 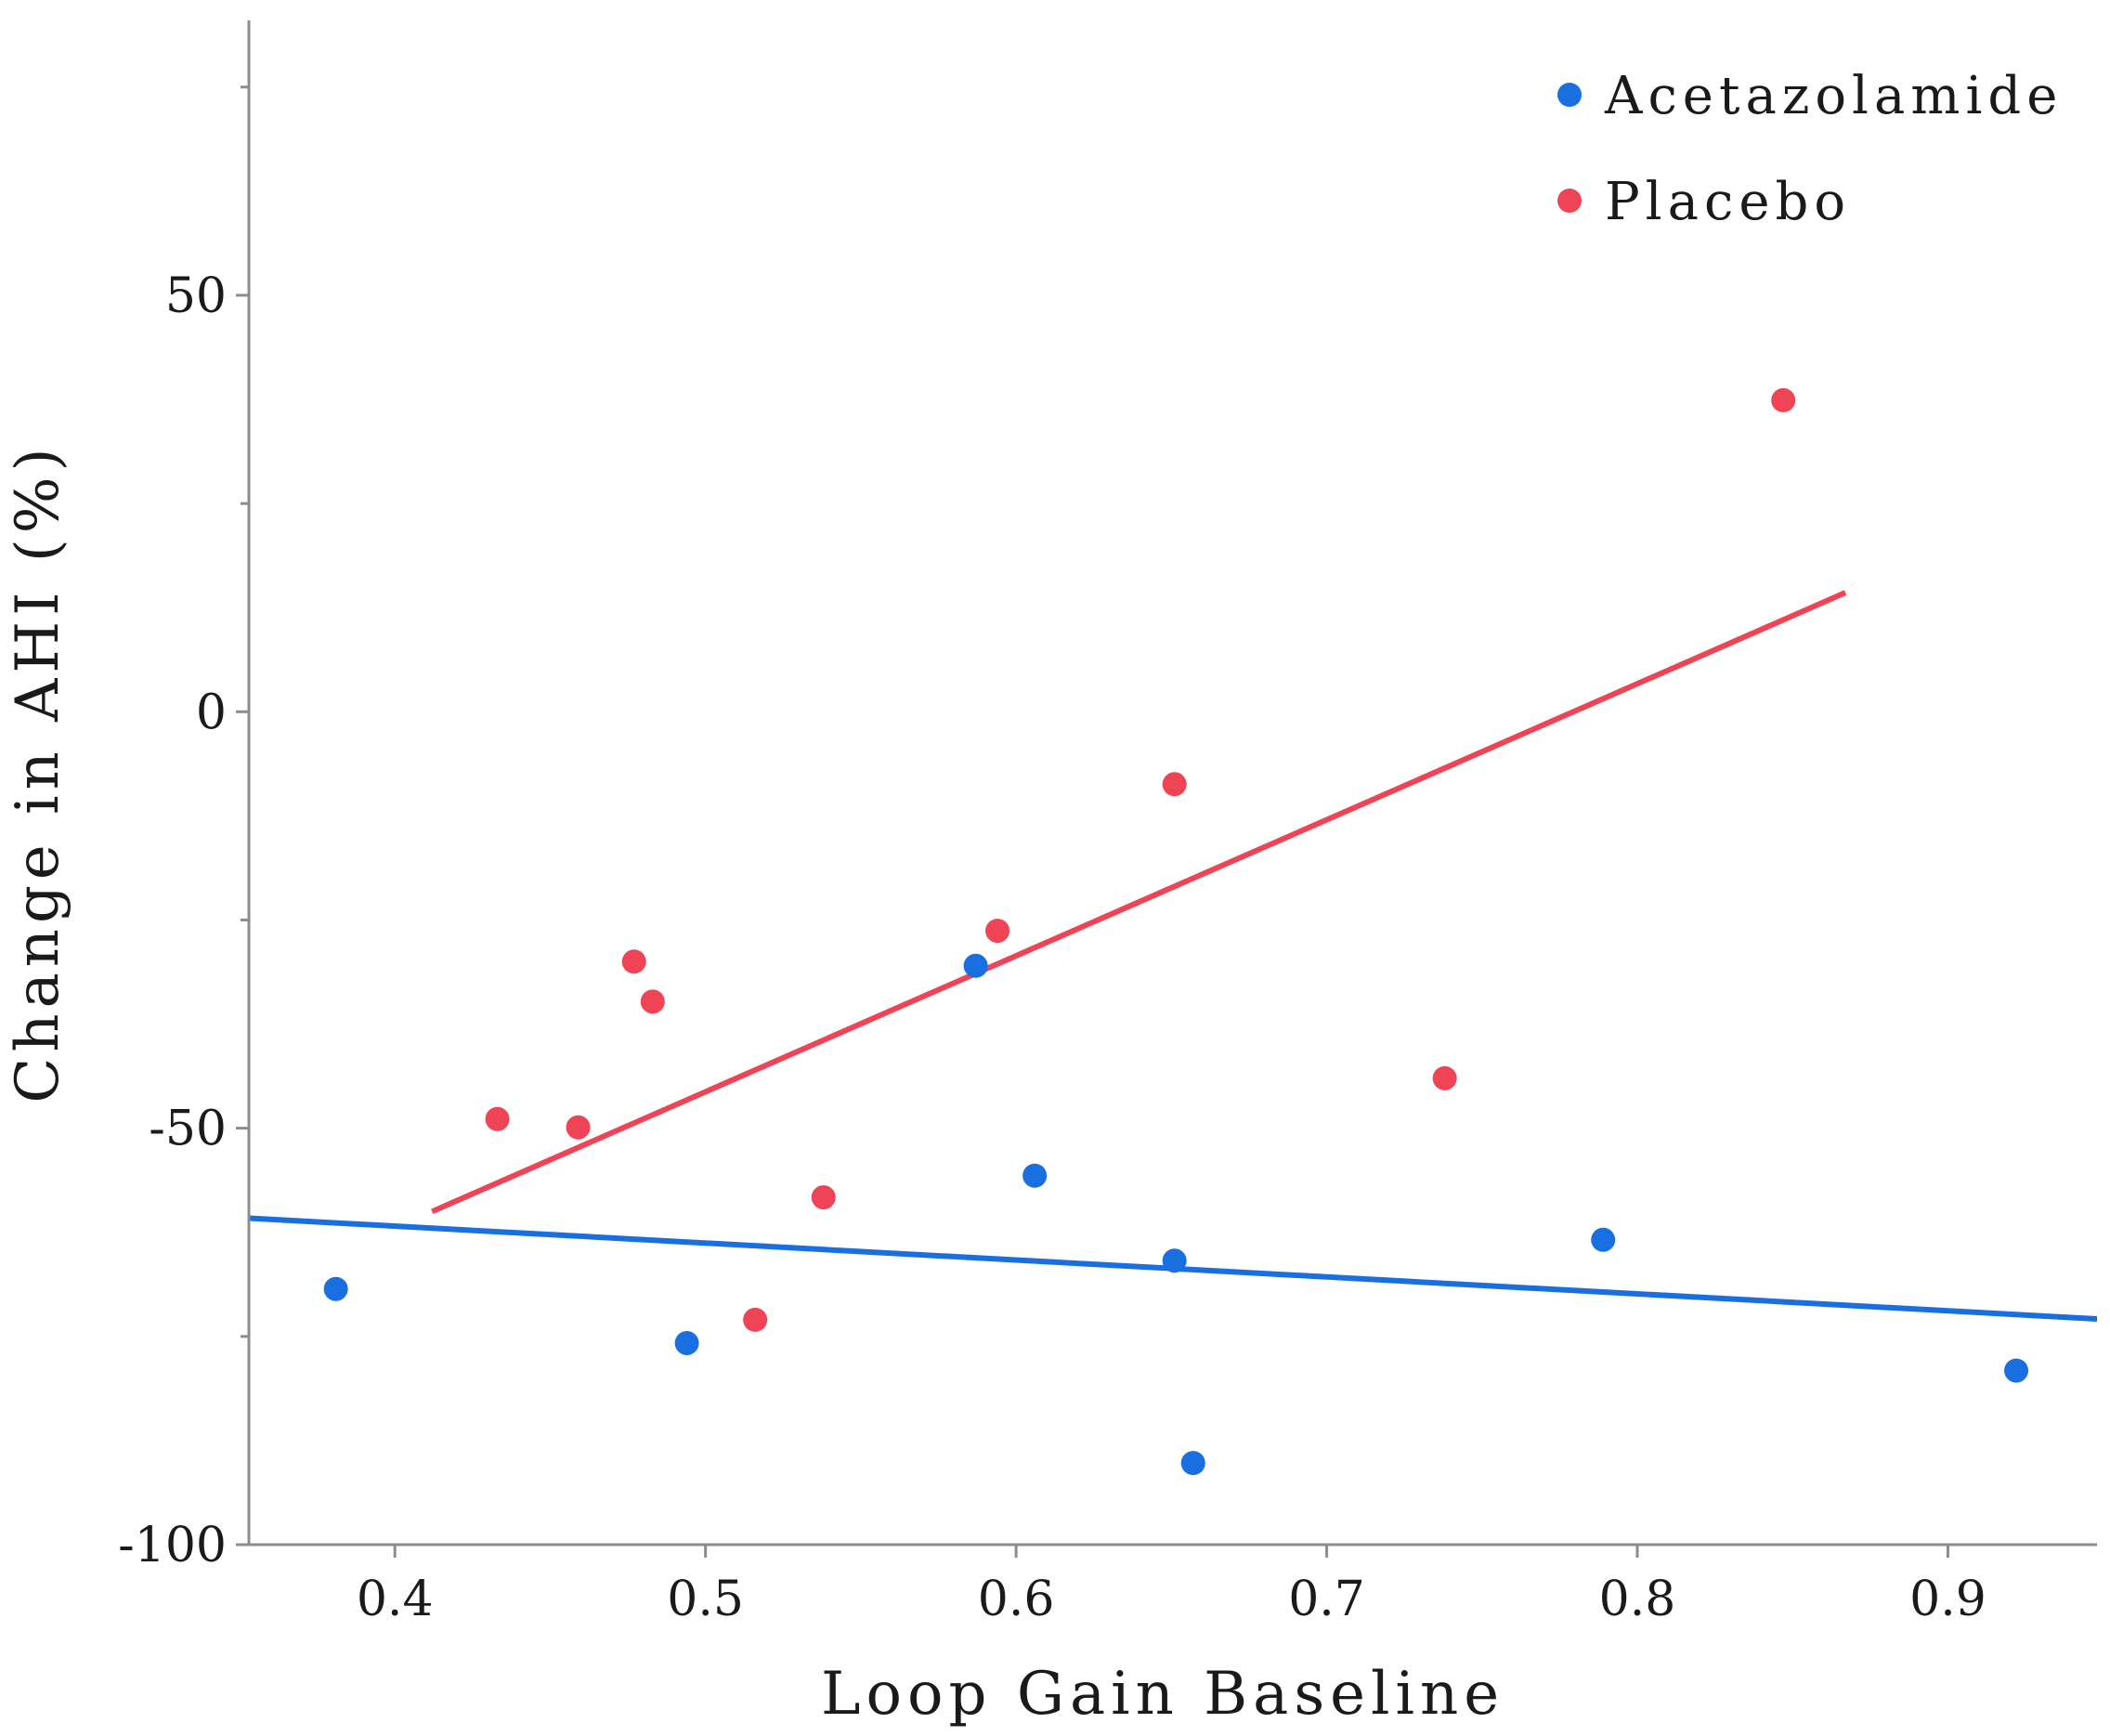 What do you see at coordinates (172, 1545) in the screenshot?
I see `y-tick-label: -100` at bounding box center [172, 1545].